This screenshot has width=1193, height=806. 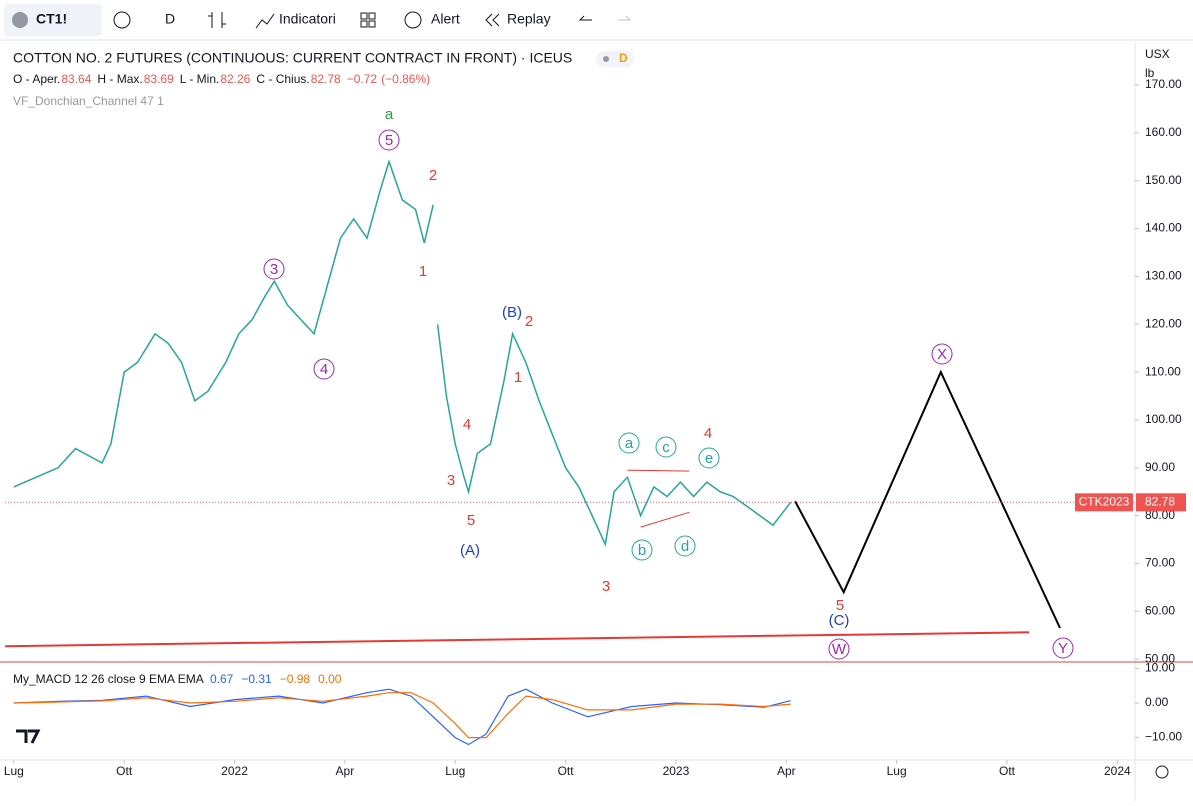 I want to click on wave-label: e, so click(x=709, y=458).